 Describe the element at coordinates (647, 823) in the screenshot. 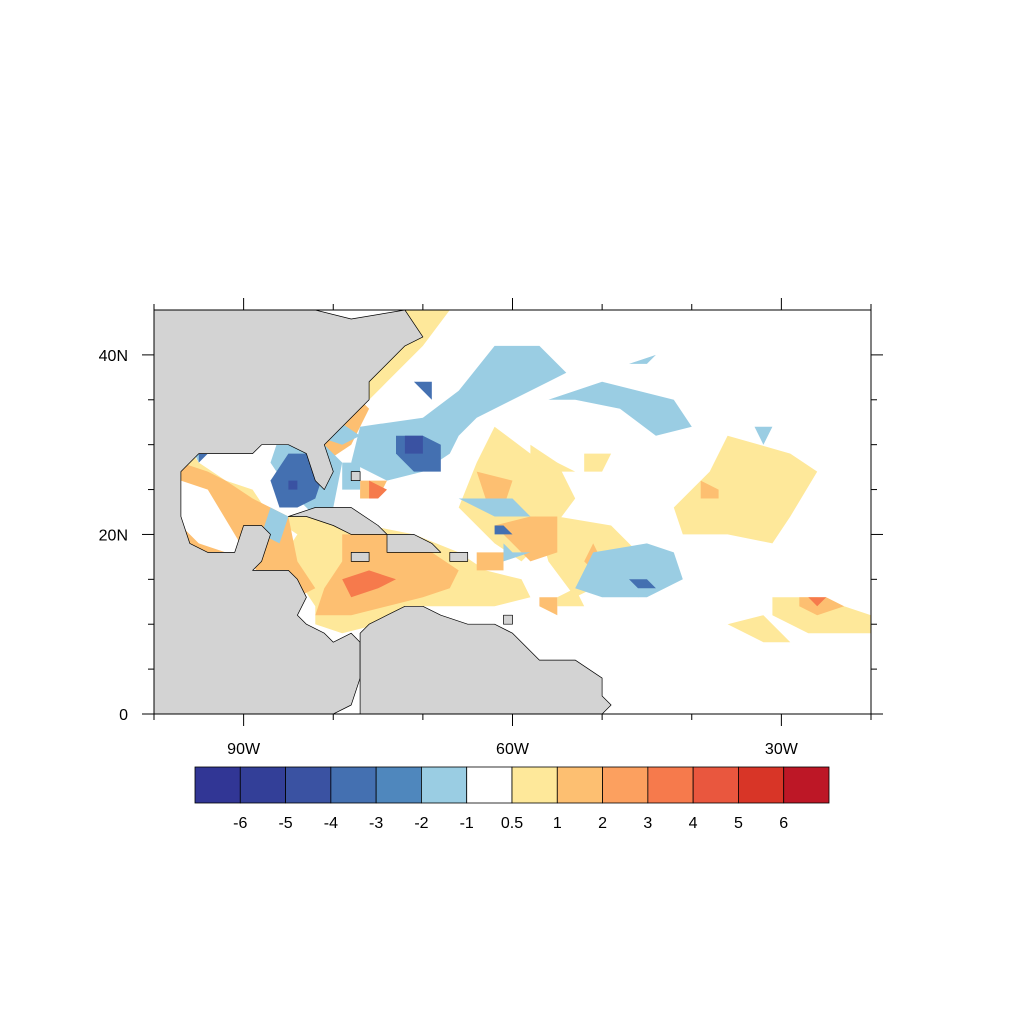

I see `colorbar-label: 3` at that location.